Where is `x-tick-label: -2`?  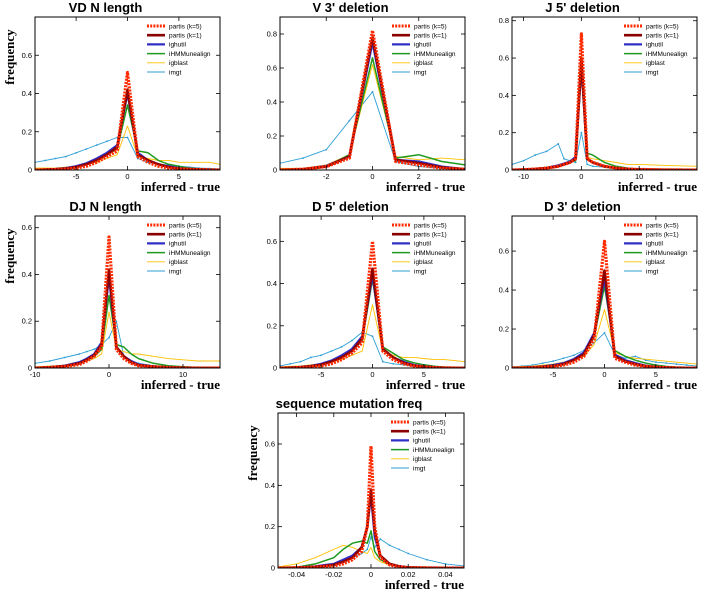 x-tick-label: -2 is located at coordinates (326, 176).